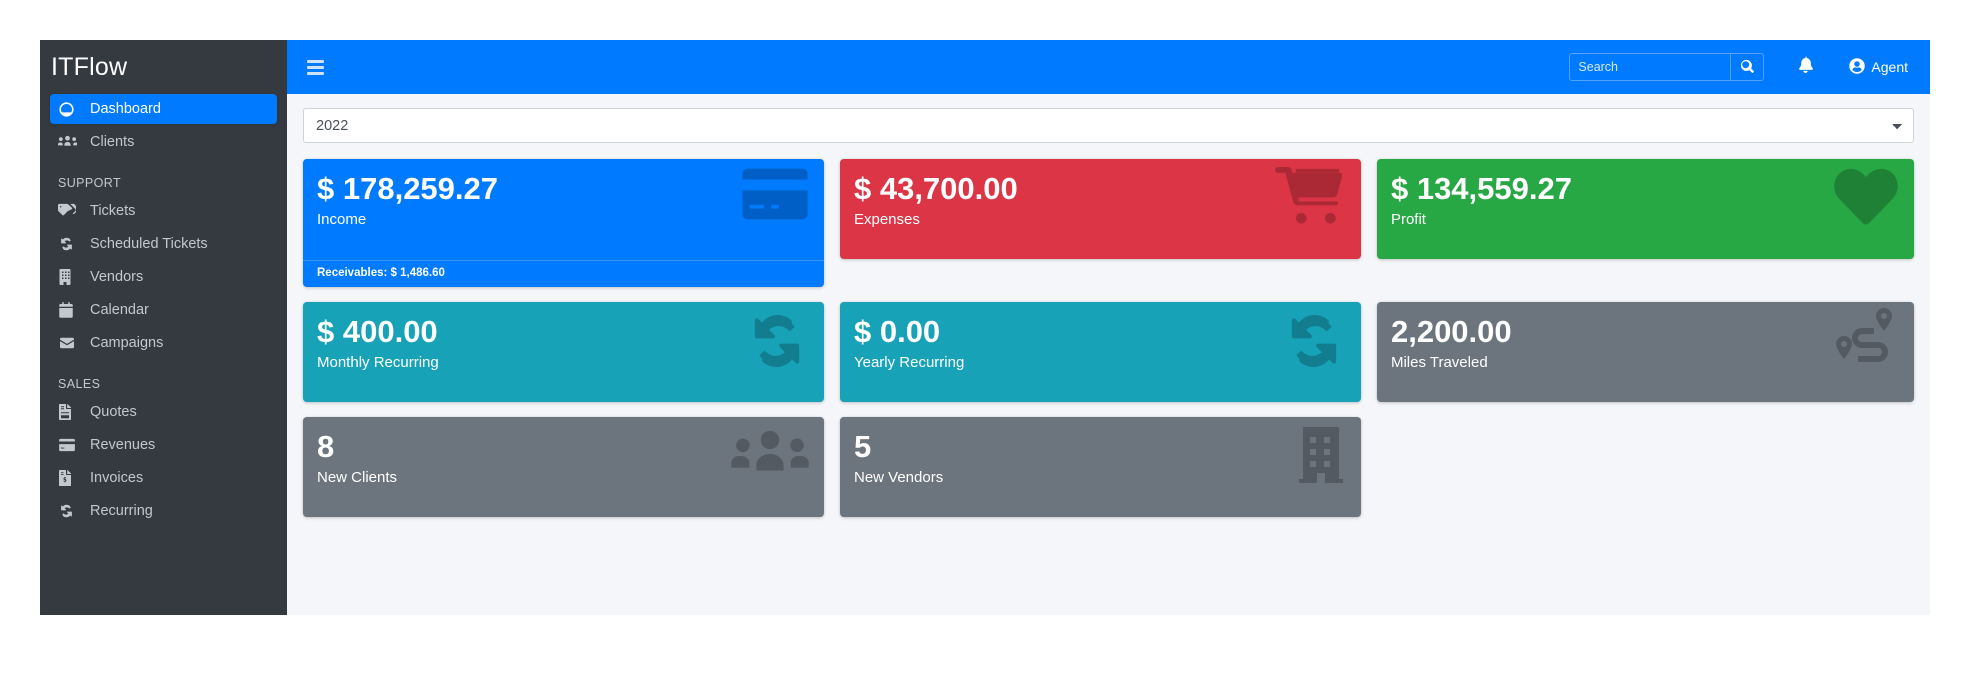 The width and height of the screenshot is (1975, 675). I want to click on sidebar-item-label: Recurring, so click(121, 511).